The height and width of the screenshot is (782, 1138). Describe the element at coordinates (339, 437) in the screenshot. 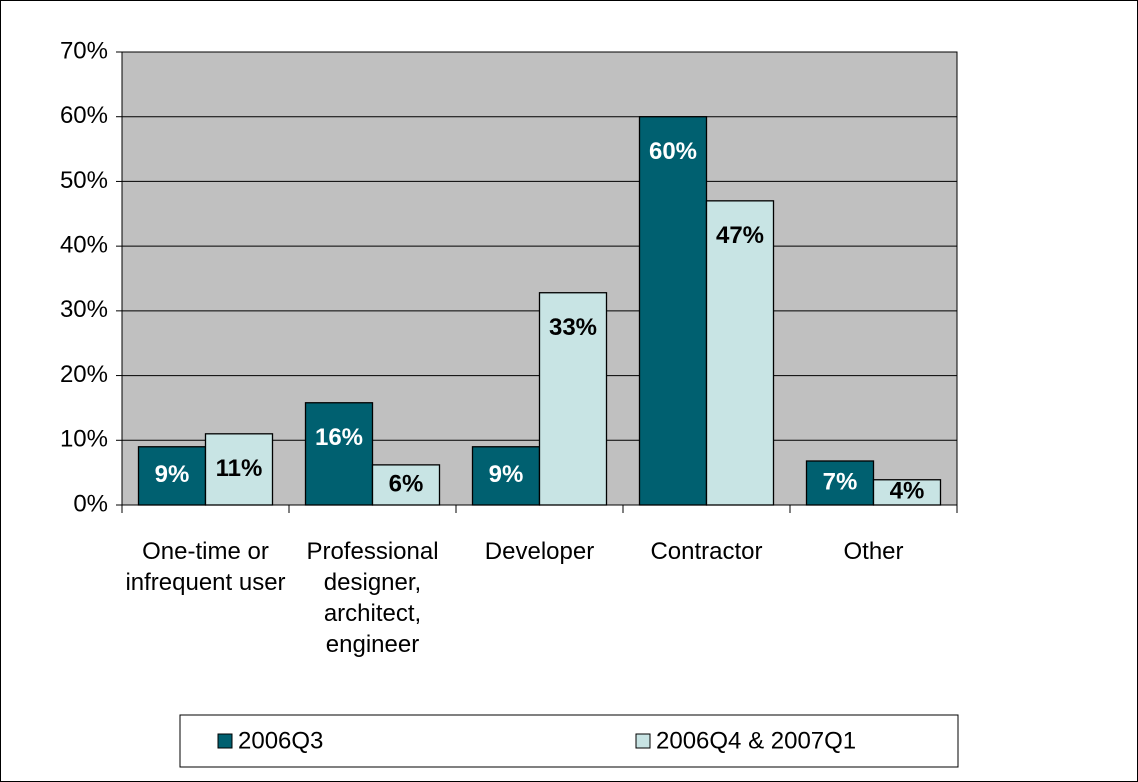

I see `data-label: 16%` at that location.